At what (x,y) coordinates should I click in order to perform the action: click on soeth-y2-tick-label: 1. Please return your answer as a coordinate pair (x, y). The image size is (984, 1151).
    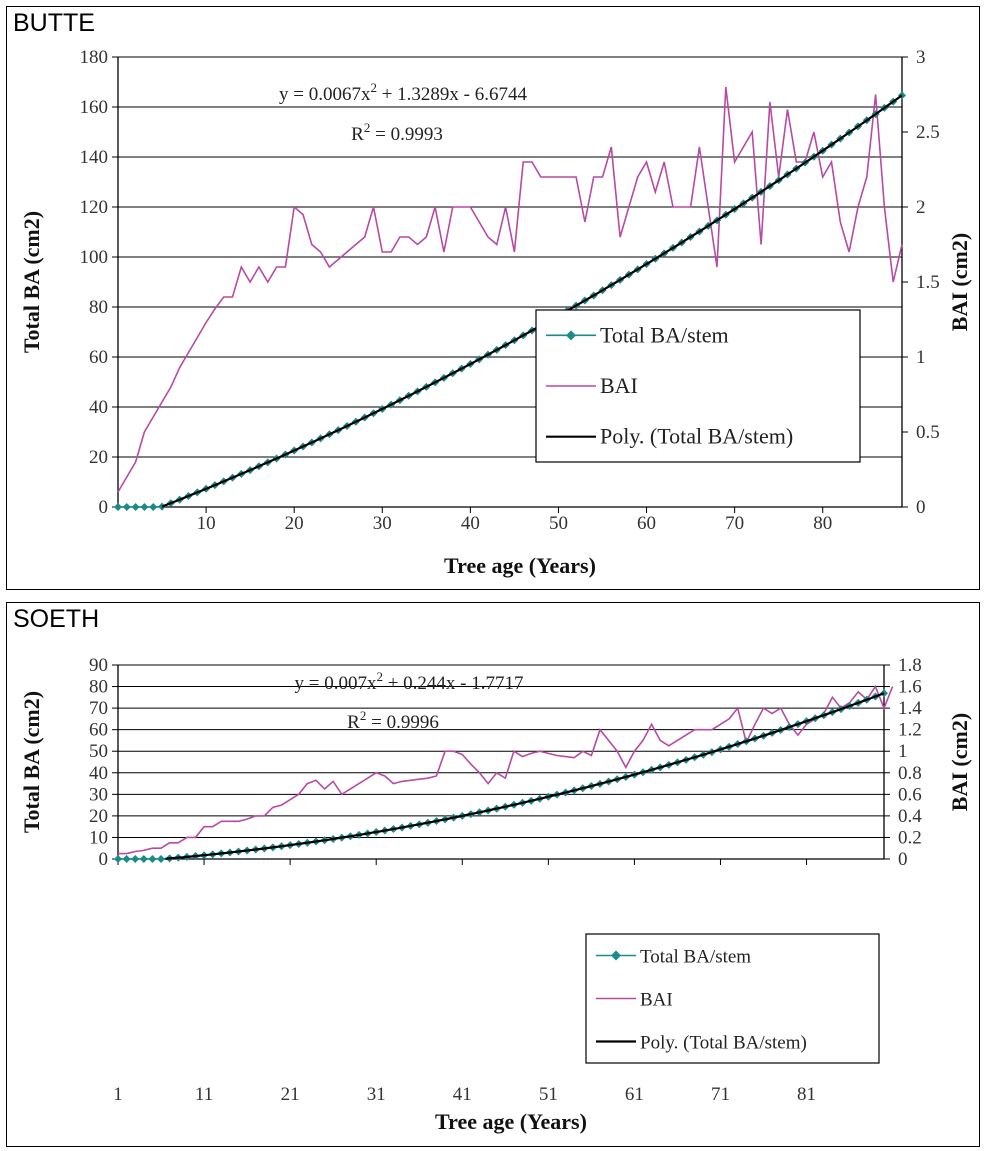
    Looking at the image, I should click on (903, 751).